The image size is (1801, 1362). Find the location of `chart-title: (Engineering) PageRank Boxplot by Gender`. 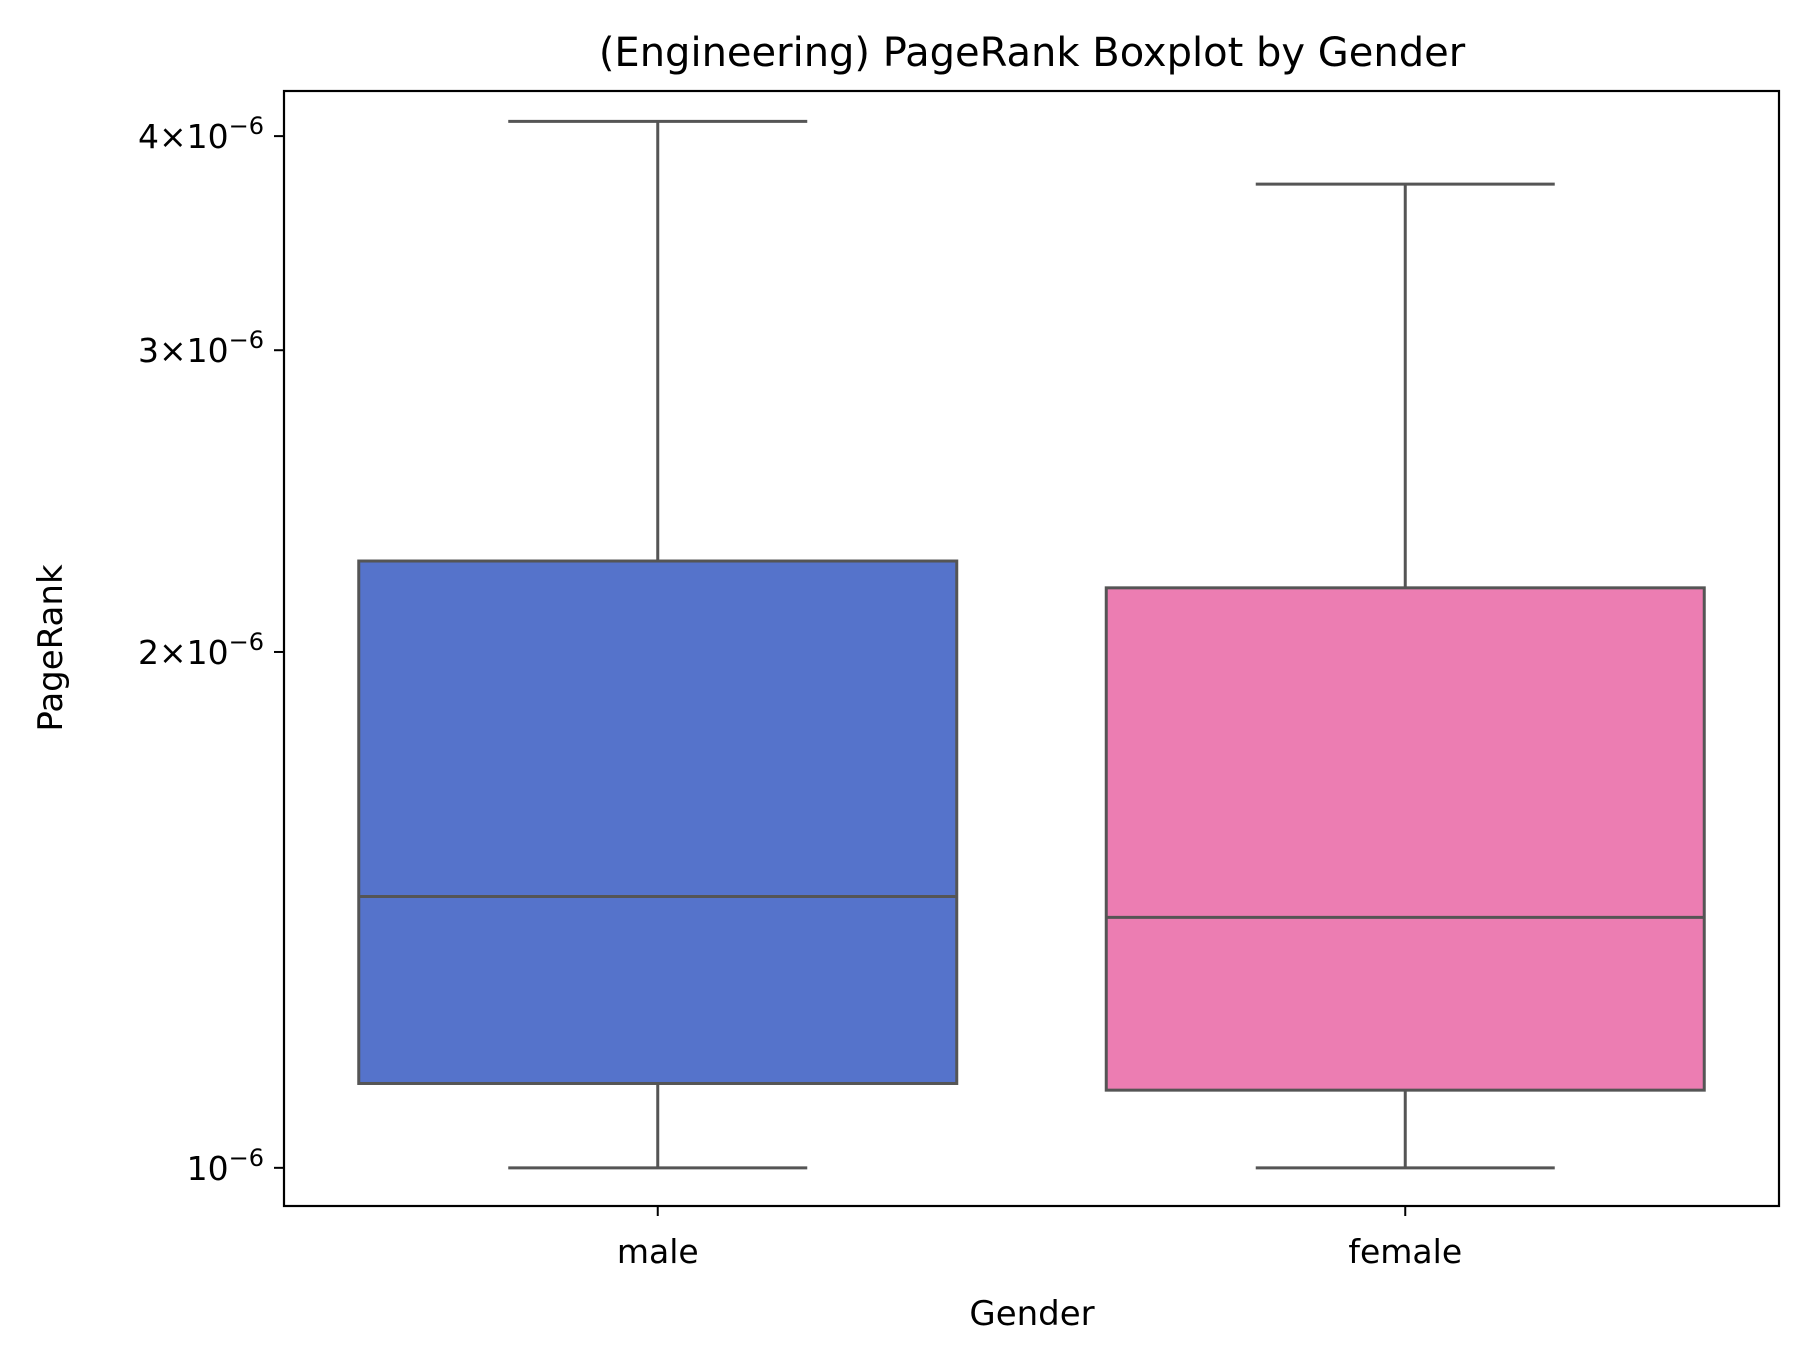

chart-title: (Engineering) PageRank Boxplot by Gender is located at coordinates (1032, 53).